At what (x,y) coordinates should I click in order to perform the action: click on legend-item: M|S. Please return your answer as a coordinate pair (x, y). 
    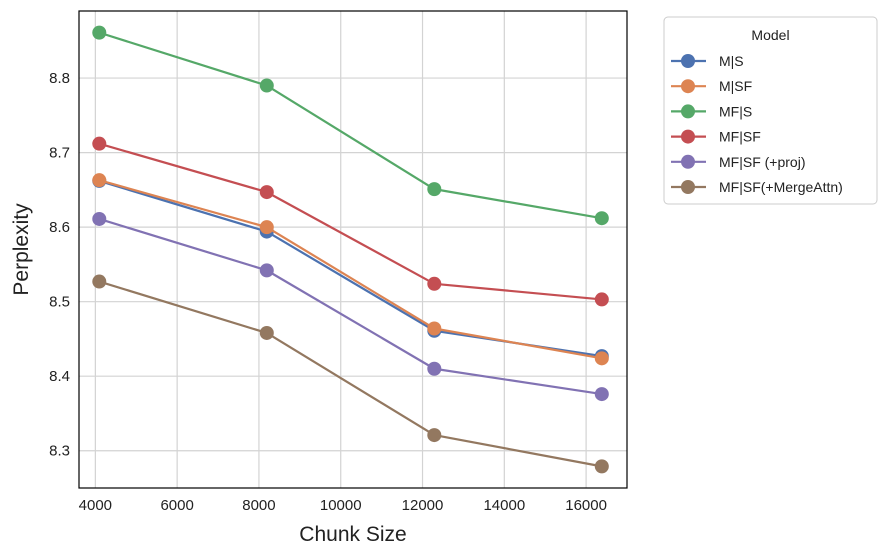
    Looking at the image, I should click on (707, 61).